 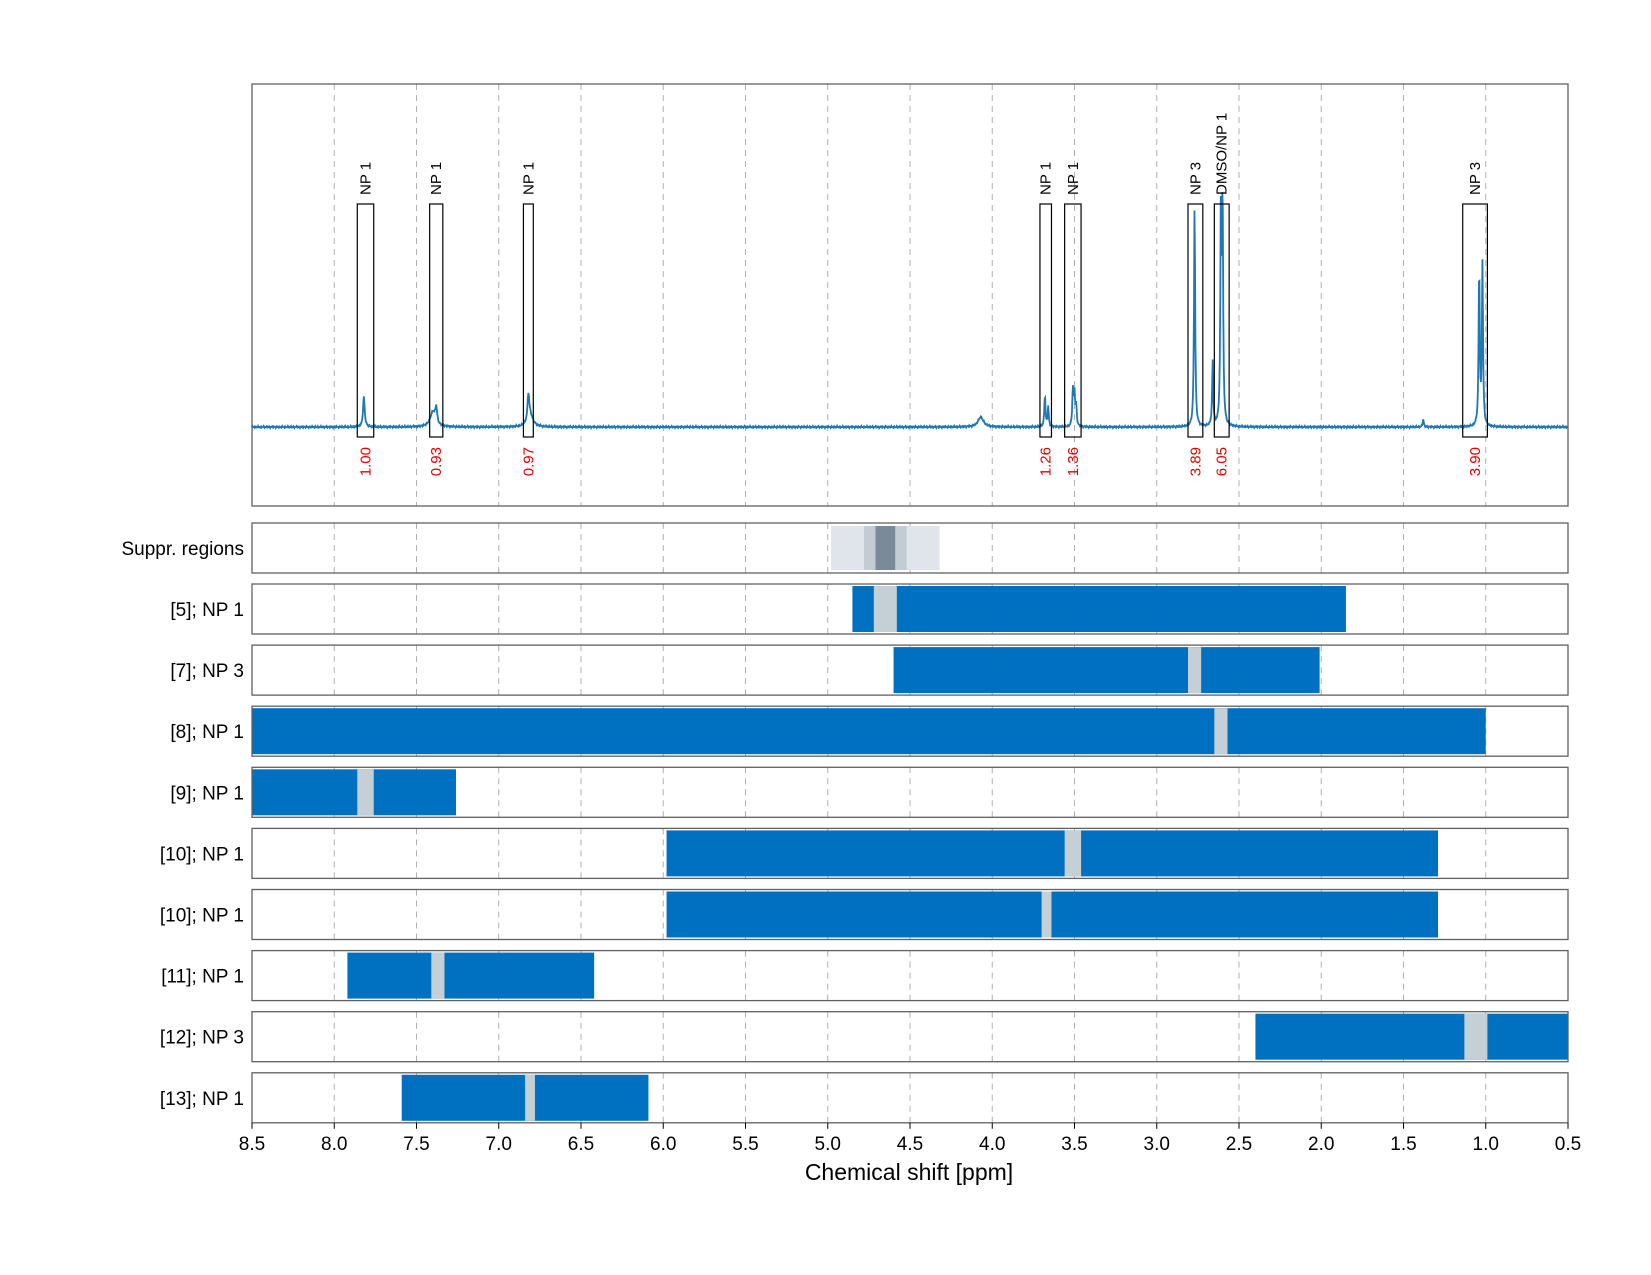 What do you see at coordinates (1222, 461) in the screenshot?
I see `integral-label: 6.05` at bounding box center [1222, 461].